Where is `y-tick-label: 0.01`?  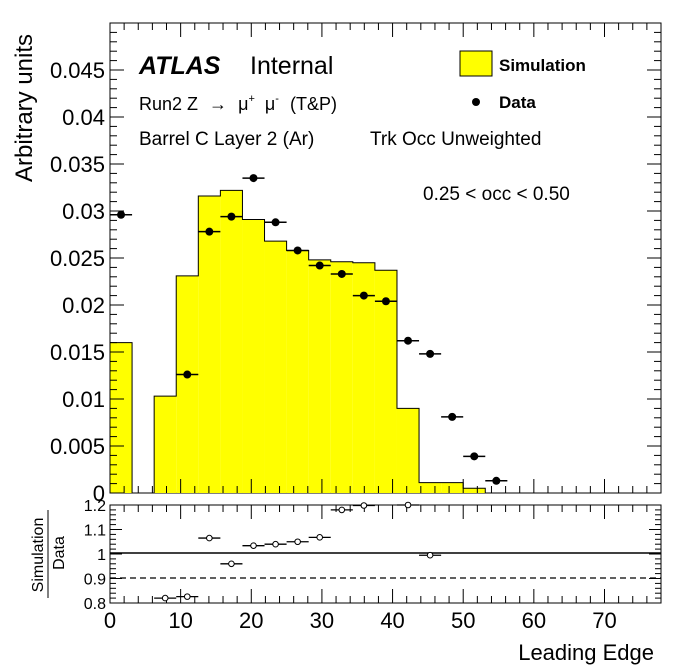
y-tick-label: 0.01 is located at coordinates (83, 399).